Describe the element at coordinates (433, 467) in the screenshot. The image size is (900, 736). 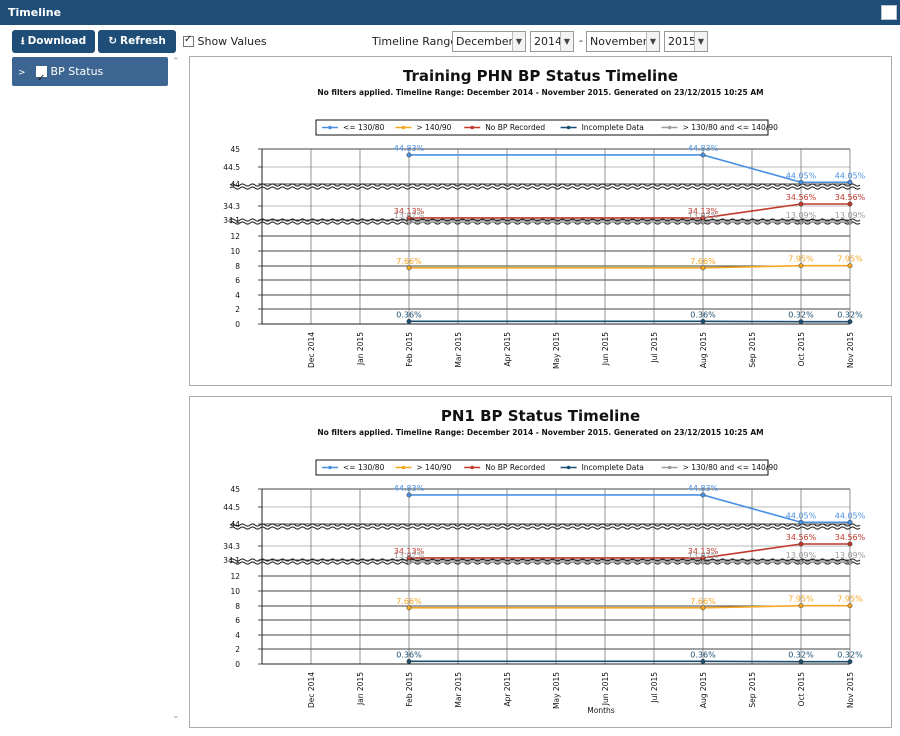
I see `legend-label: > 140/90` at that location.